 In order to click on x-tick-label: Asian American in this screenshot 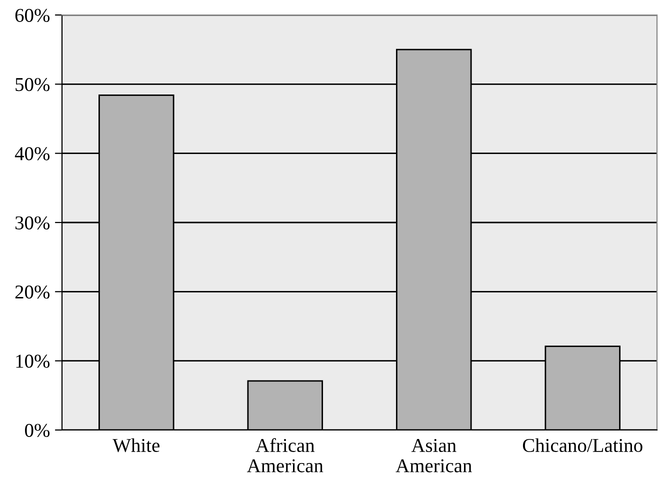, I will do `click(434, 455)`.